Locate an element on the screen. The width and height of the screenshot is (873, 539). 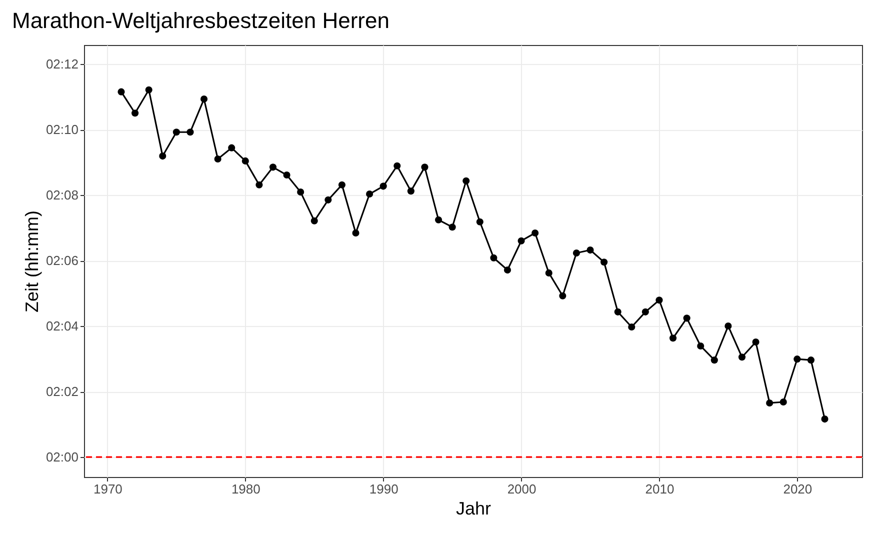
y-tick-label: 02:02 is located at coordinates (62, 392).